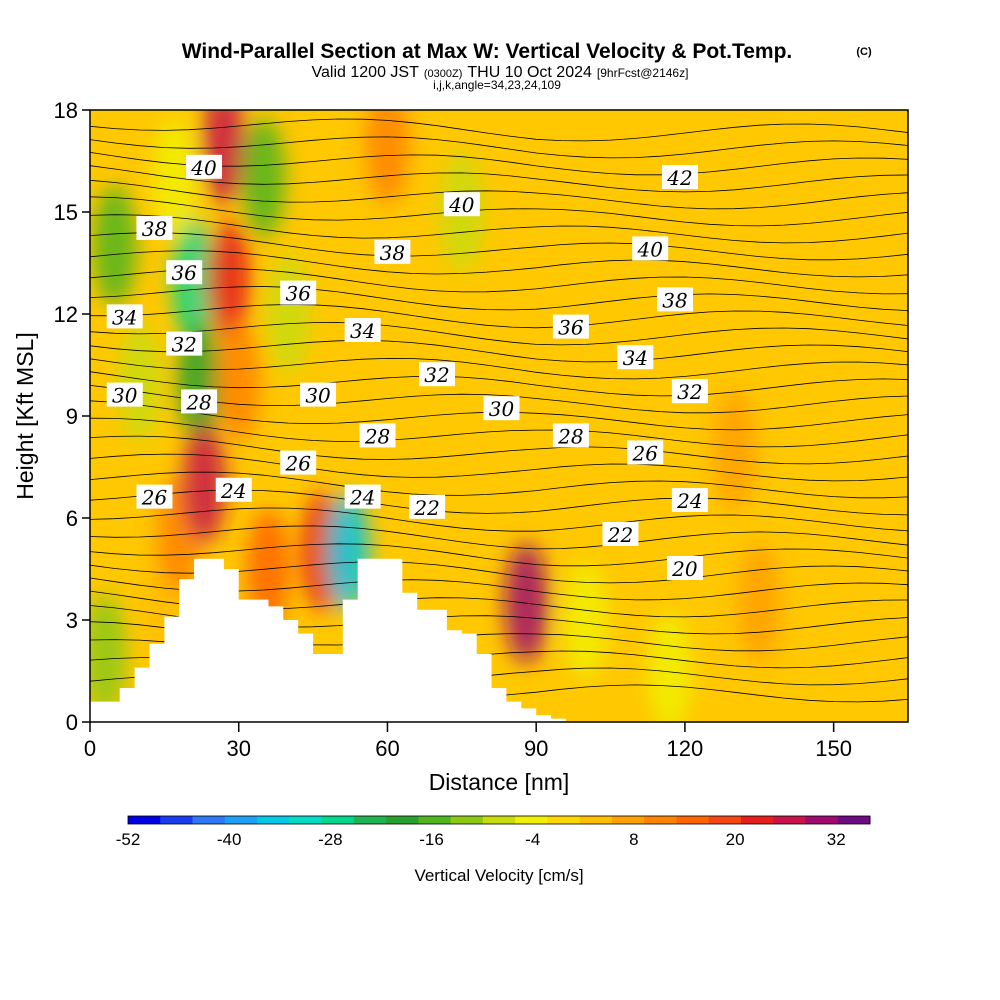 The height and width of the screenshot is (1000, 1000). Describe the element at coordinates (330, 839) in the screenshot. I see `colorbar-tick-label: -28` at that location.